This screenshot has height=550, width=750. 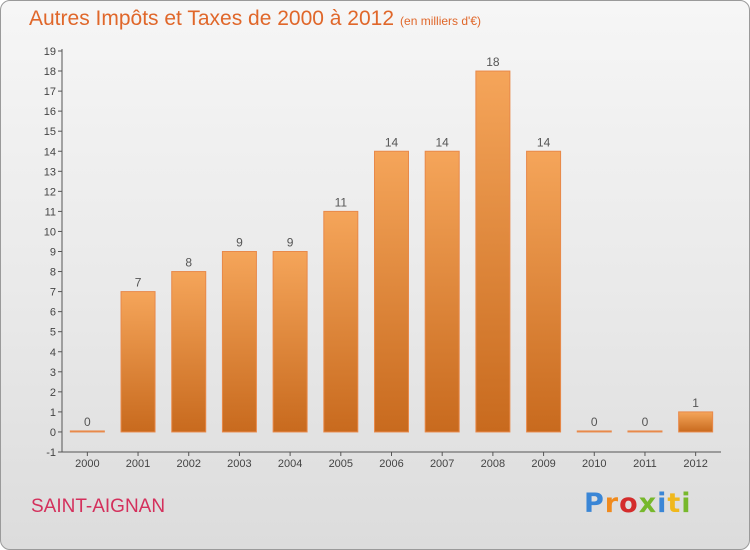 I want to click on y-tick-label: 2, so click(x=53, y=393).